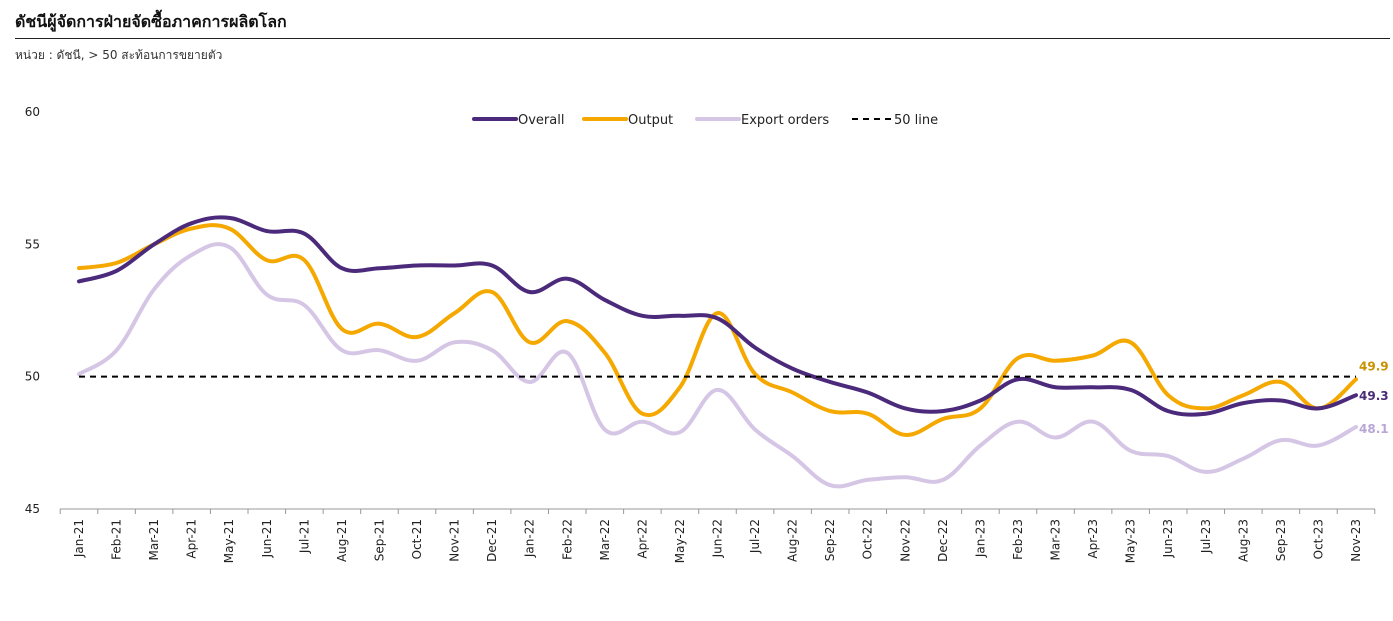  Describe the element at coordinates (680, 541) in the screenshot. I see `x-tick-label: May-22` at that location.